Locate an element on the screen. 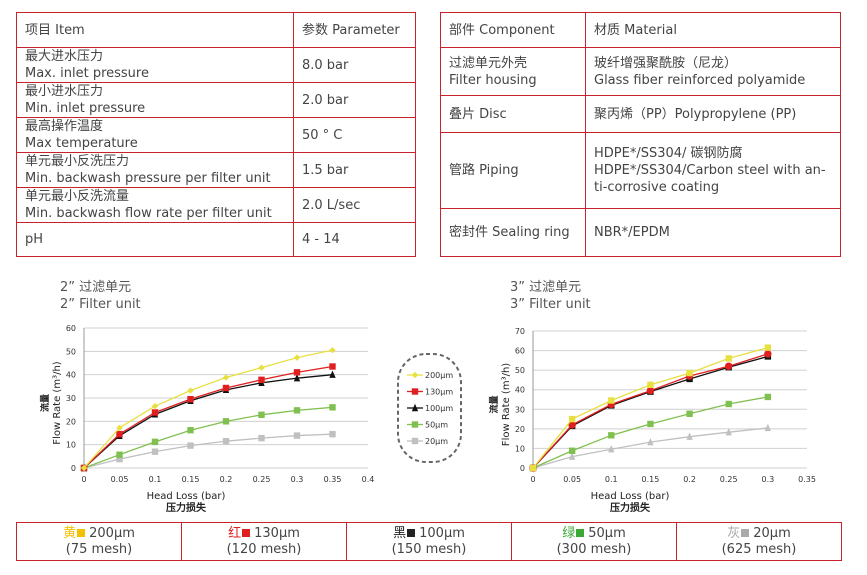 The width and height of the screenshot is (867, 575). y-tick-label: 20 is located at coordinates (520, 429).